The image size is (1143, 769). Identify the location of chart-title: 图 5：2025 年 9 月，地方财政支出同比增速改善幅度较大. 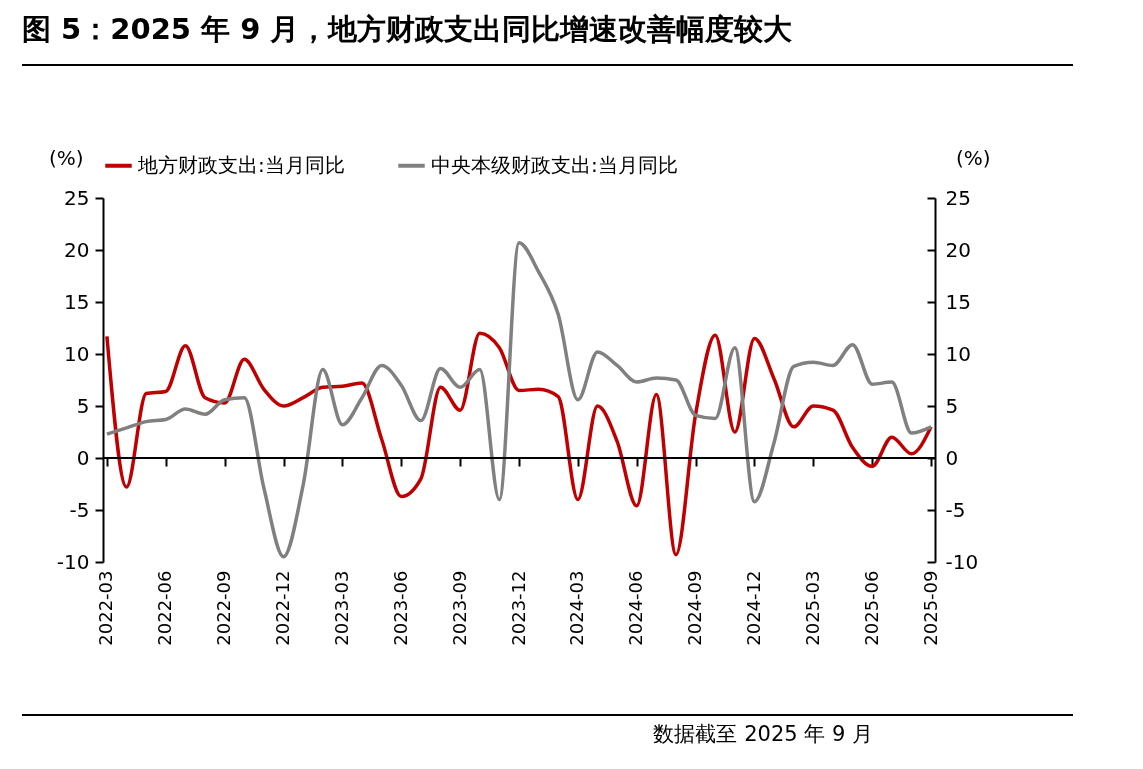
(547, 38).